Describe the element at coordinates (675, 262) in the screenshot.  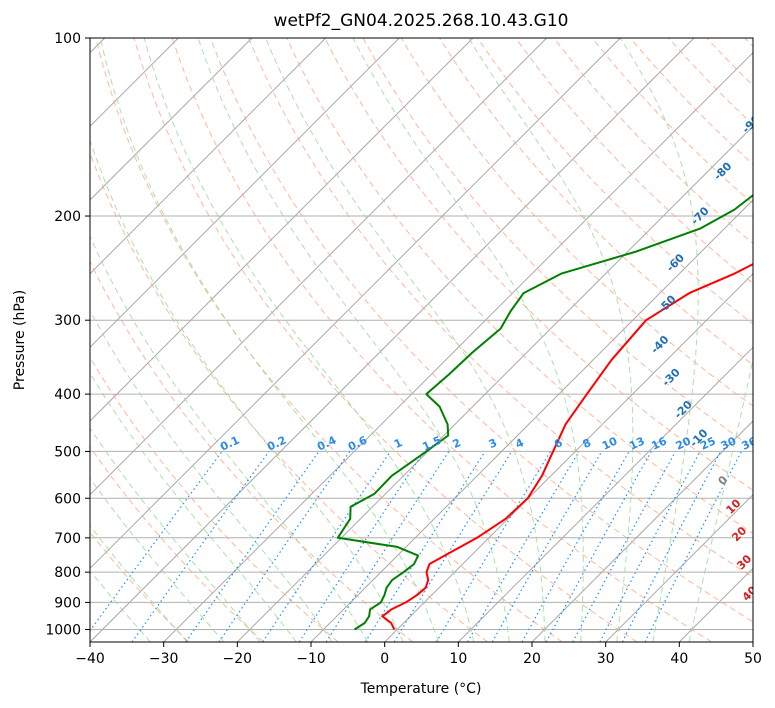
I see `dry-adiabat-label: -60` at that location.